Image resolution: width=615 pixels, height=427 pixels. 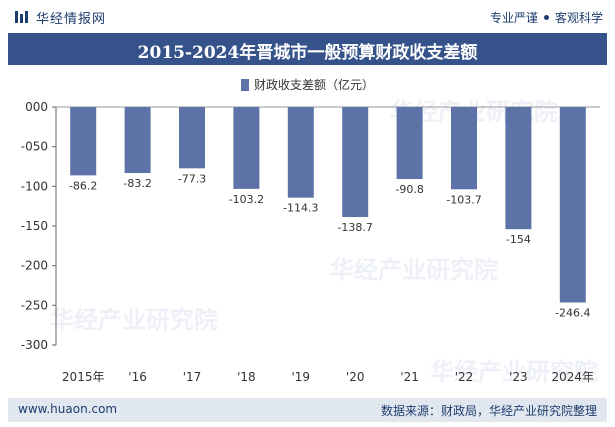 I want to click on data-label: -103.2, so click(x=246, y=199).